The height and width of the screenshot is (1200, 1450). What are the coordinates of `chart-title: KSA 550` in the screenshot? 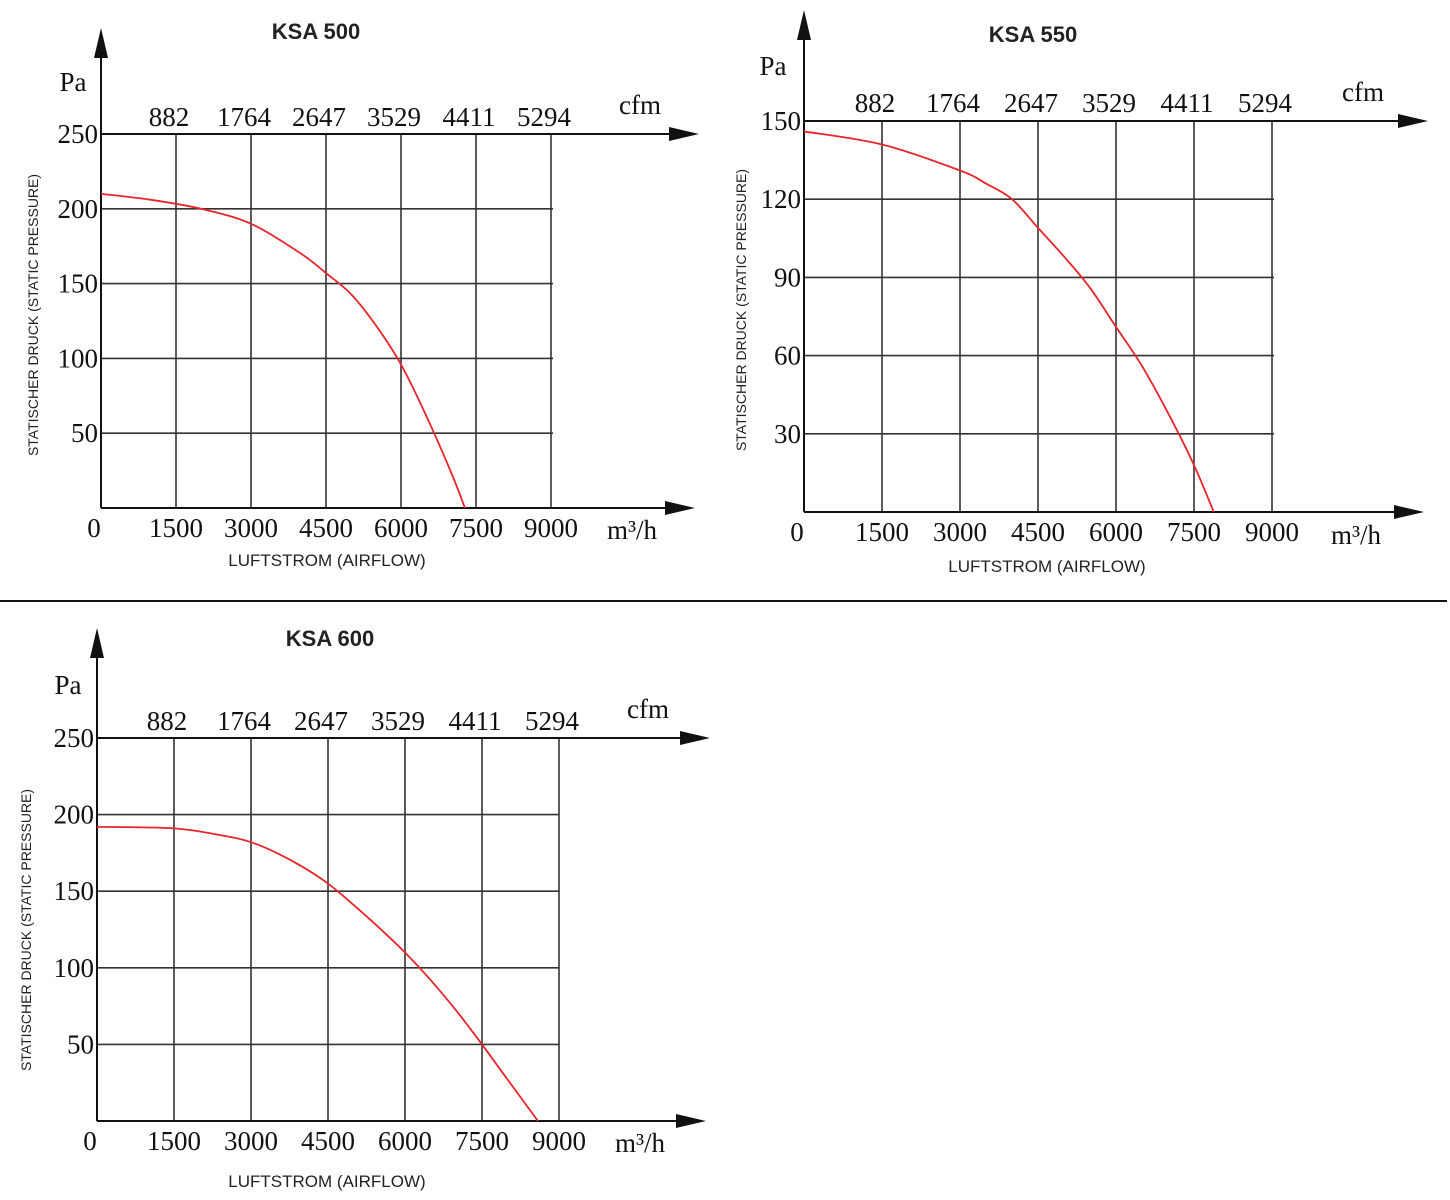 It's located at (1033, 34).